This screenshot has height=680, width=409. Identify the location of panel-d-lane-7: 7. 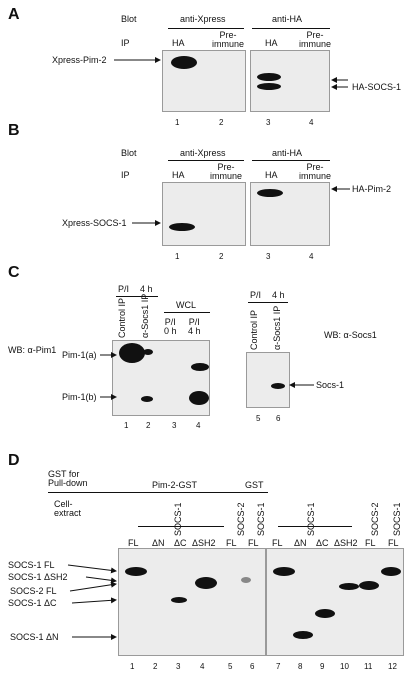
(278, 666).